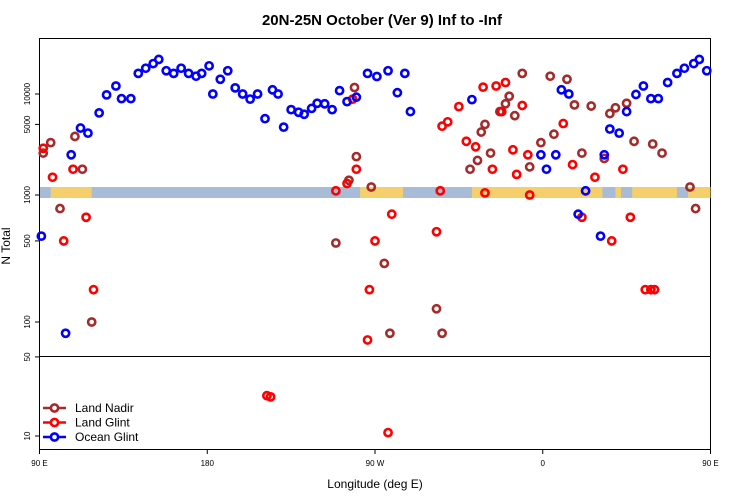 The width and height of the screenshot is (750, 500). What do you see at coordinates (27, 356) in the screenshot?
I see `y-tick-label: 50` at bounding box center [27, 356].